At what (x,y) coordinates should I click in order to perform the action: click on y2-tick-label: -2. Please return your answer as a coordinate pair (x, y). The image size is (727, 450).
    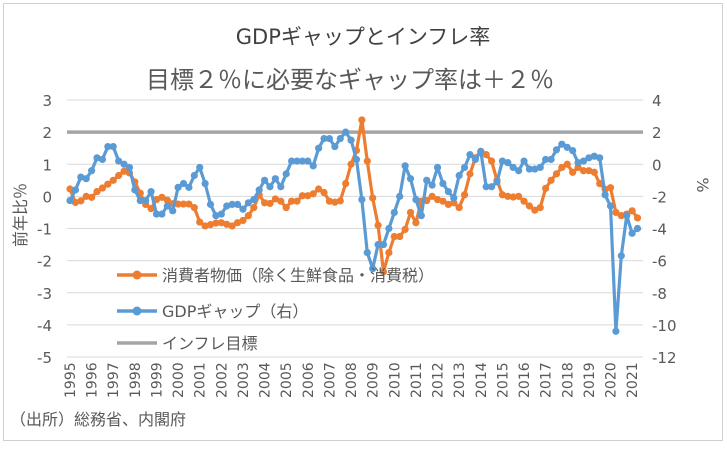
    Looking at the image, I should click on (659, 197).